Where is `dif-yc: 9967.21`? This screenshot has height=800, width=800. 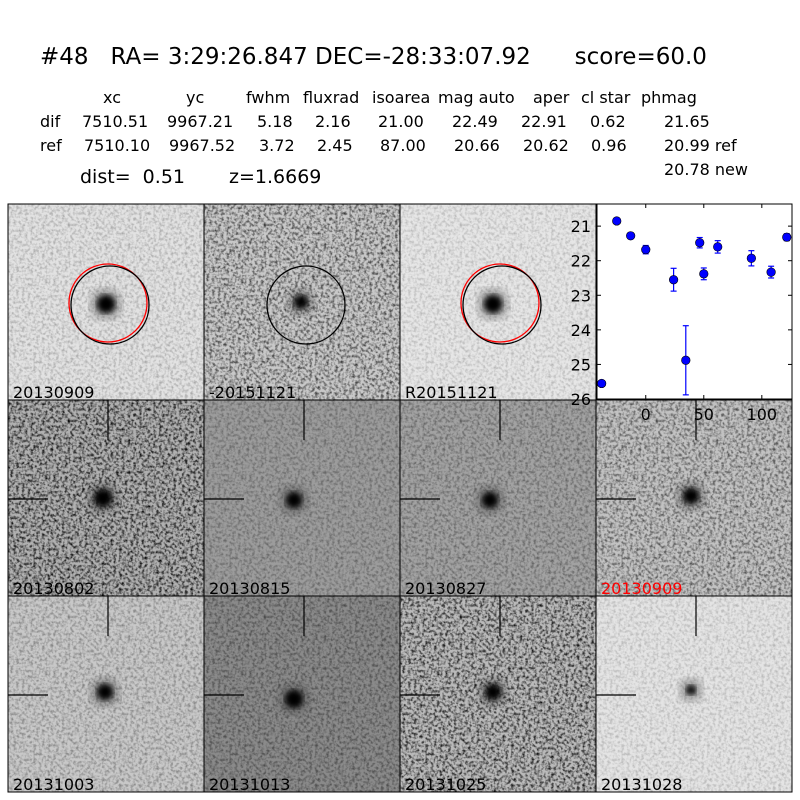 dif-yc: 9967.21 is located at coordinates (200, 121).